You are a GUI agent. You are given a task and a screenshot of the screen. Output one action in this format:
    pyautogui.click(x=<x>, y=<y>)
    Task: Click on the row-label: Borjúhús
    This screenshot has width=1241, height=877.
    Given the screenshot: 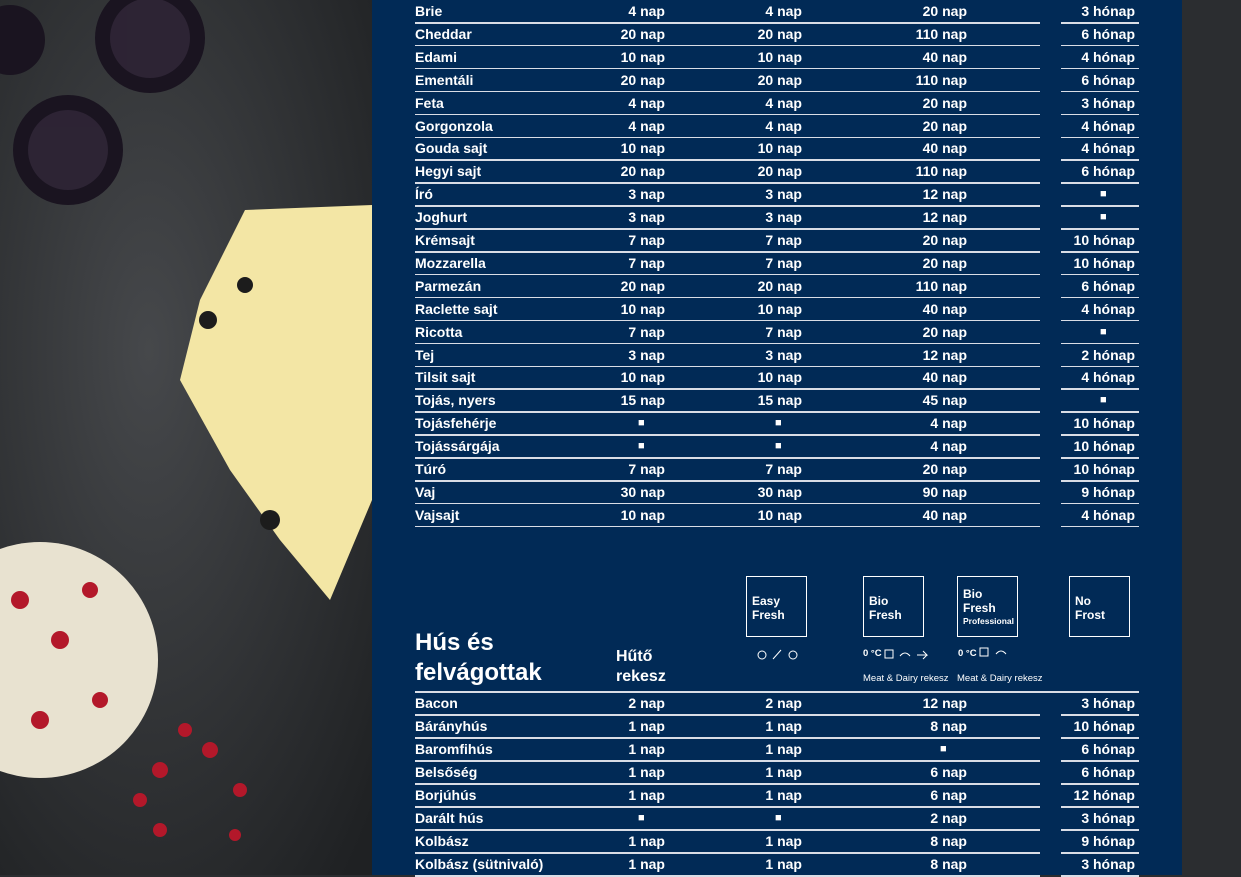 What is the action you would take?
    pyautogui.click(x=446, y=795)
    